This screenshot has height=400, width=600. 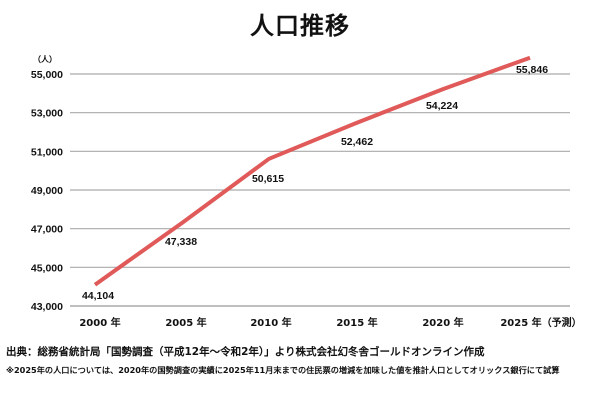 What do you see at coordinates (47, 75) in the screenshot?
I see `y-tick: 55,000` at bounding box center [47, 75].